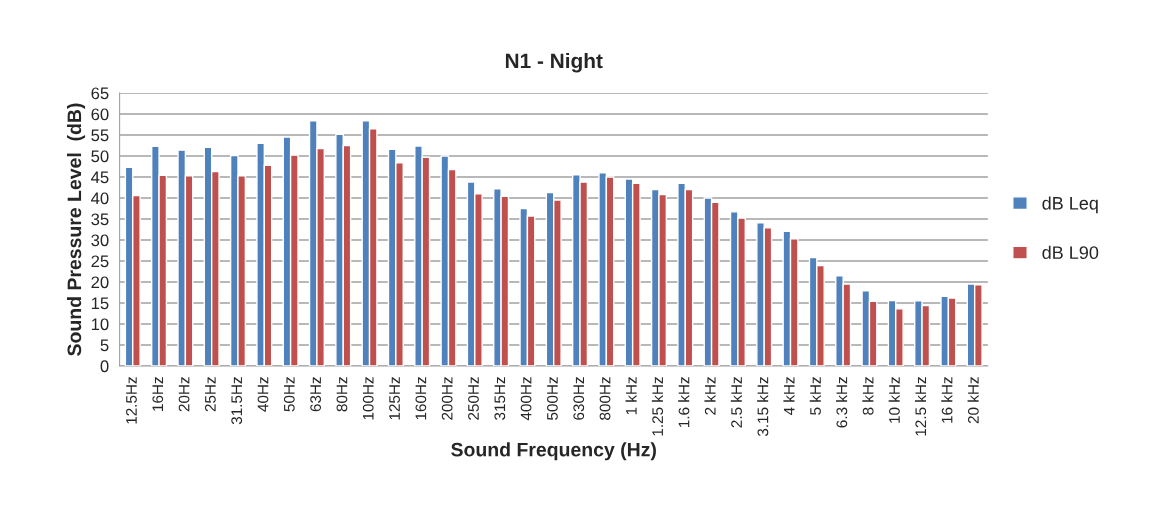 The width and height of the screenshot is (1150, 514). What do you see at coordinates (131, 400) in the screenshot?
I see `x-tick-label: 12.5Hz` at bounding box center [131, 400].